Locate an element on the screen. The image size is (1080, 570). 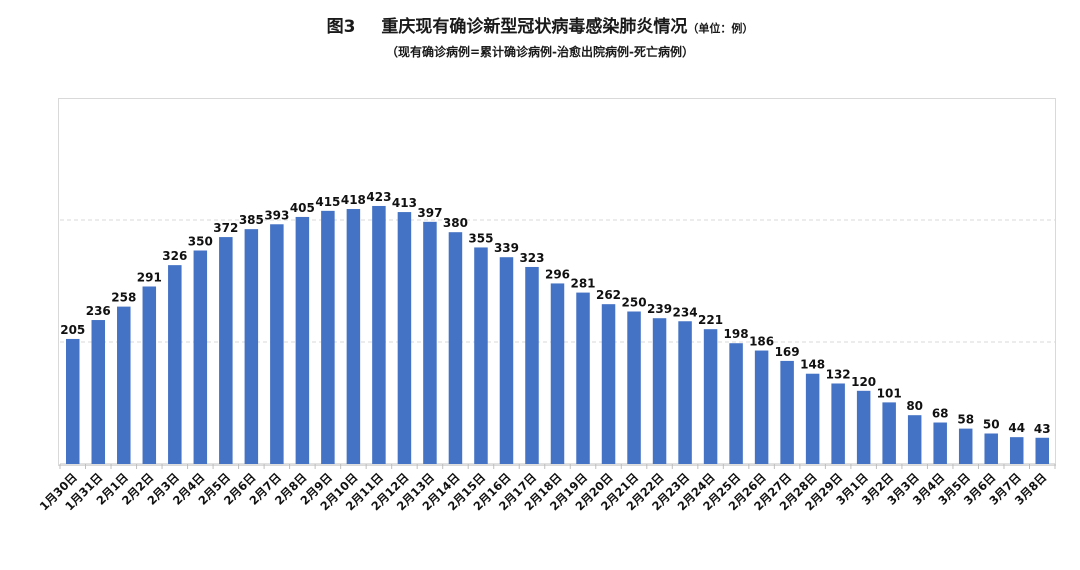
data-label: 262 is located at coordinates (608, 295).